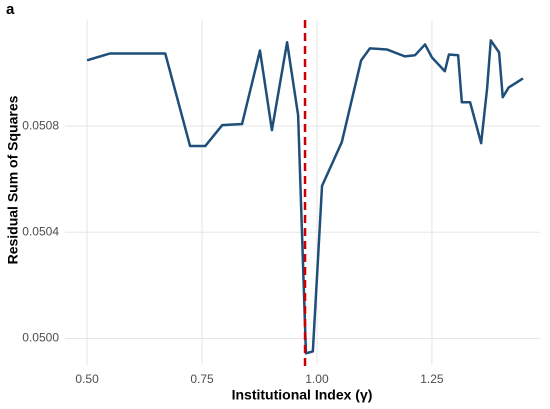  What do you see at coordinates (10, 9) in the screenshot?
I see `chart-title: a` at bounding box center [10, 9].